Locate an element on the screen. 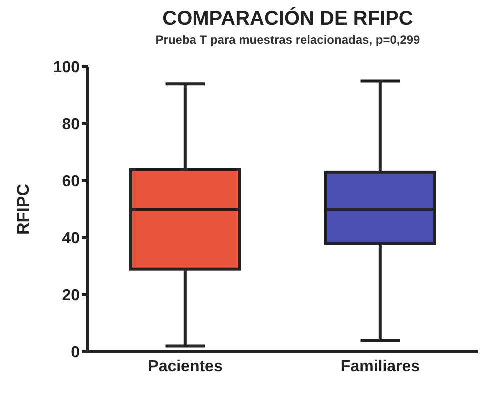 This screenshot has width=496, height=405. y-tick-label: 20 is located at coordinates (71, 296).